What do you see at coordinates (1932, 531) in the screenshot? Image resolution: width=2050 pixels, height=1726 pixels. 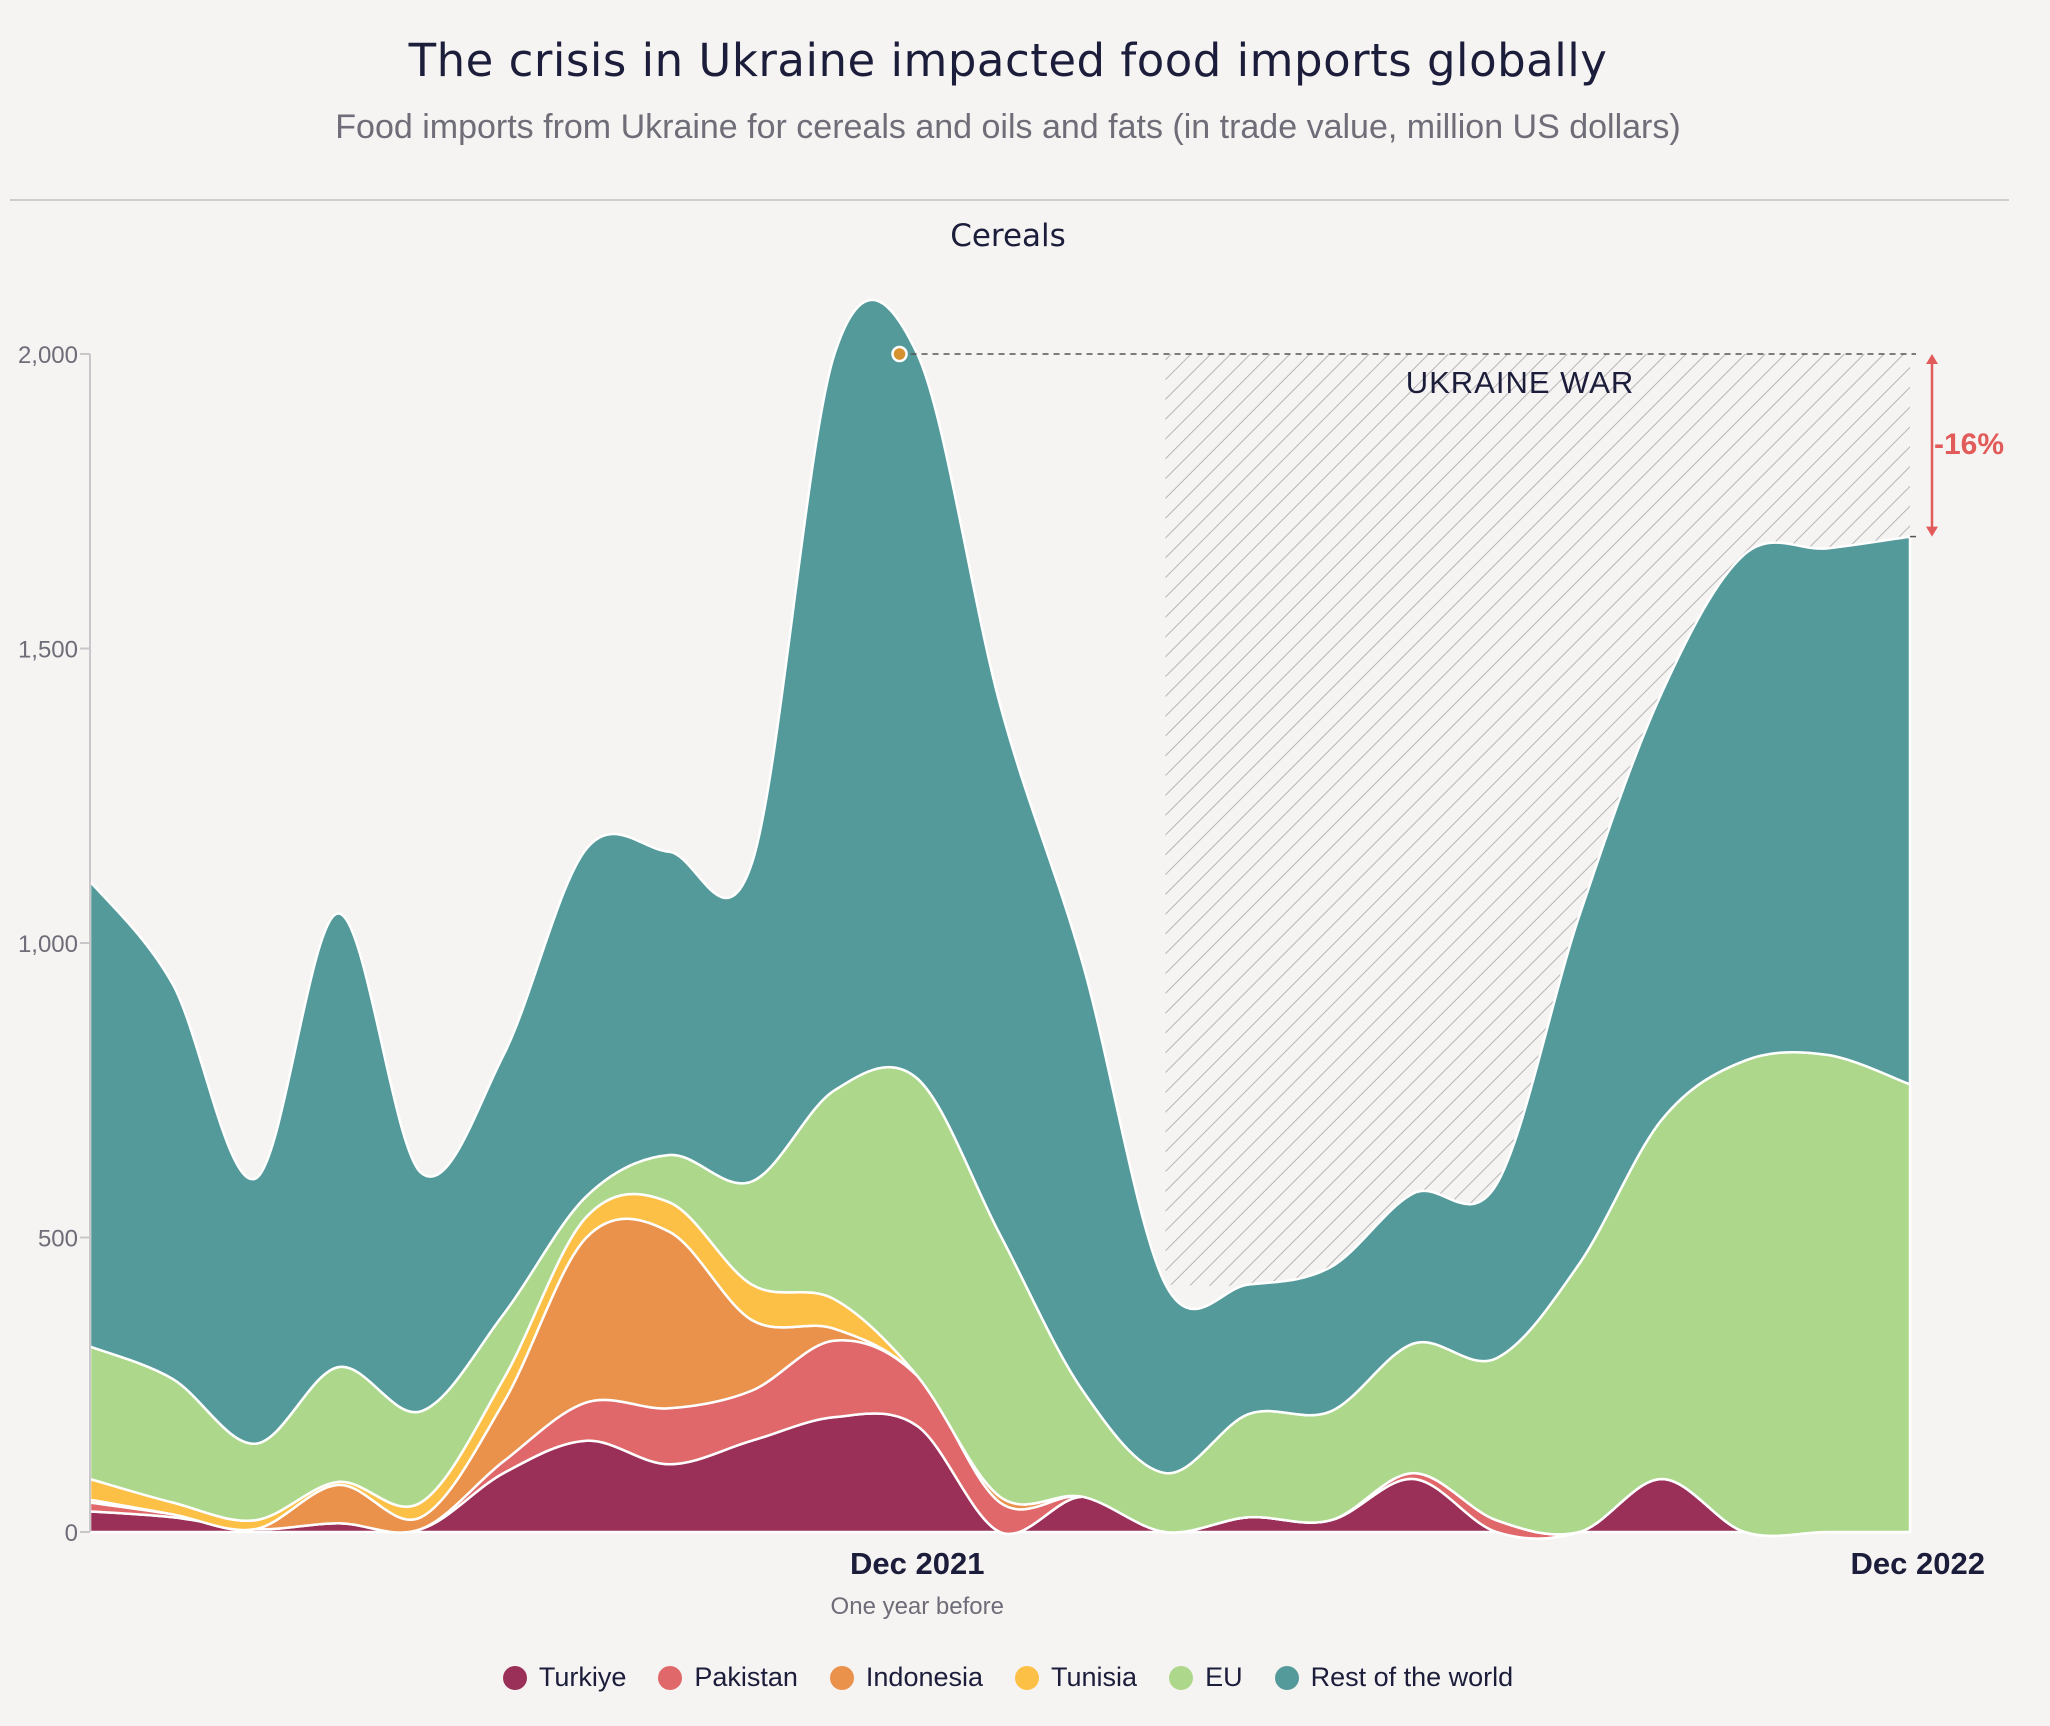 I see `change-arrow-head-bottom` at bounding box center [1932, 531].